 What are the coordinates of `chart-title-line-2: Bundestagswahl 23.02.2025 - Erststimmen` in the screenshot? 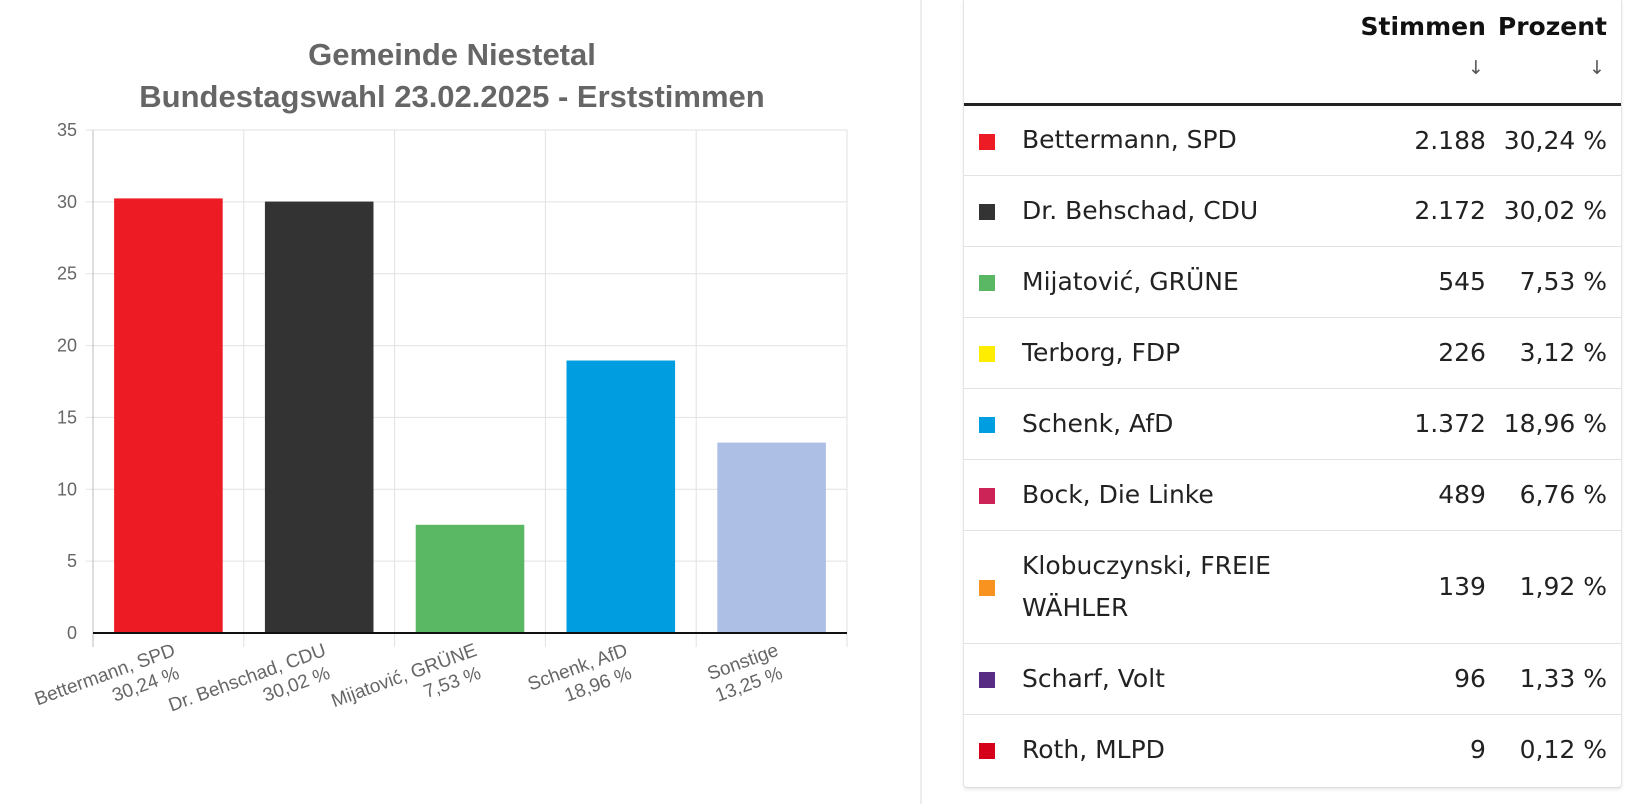 It's located at (451, 96).